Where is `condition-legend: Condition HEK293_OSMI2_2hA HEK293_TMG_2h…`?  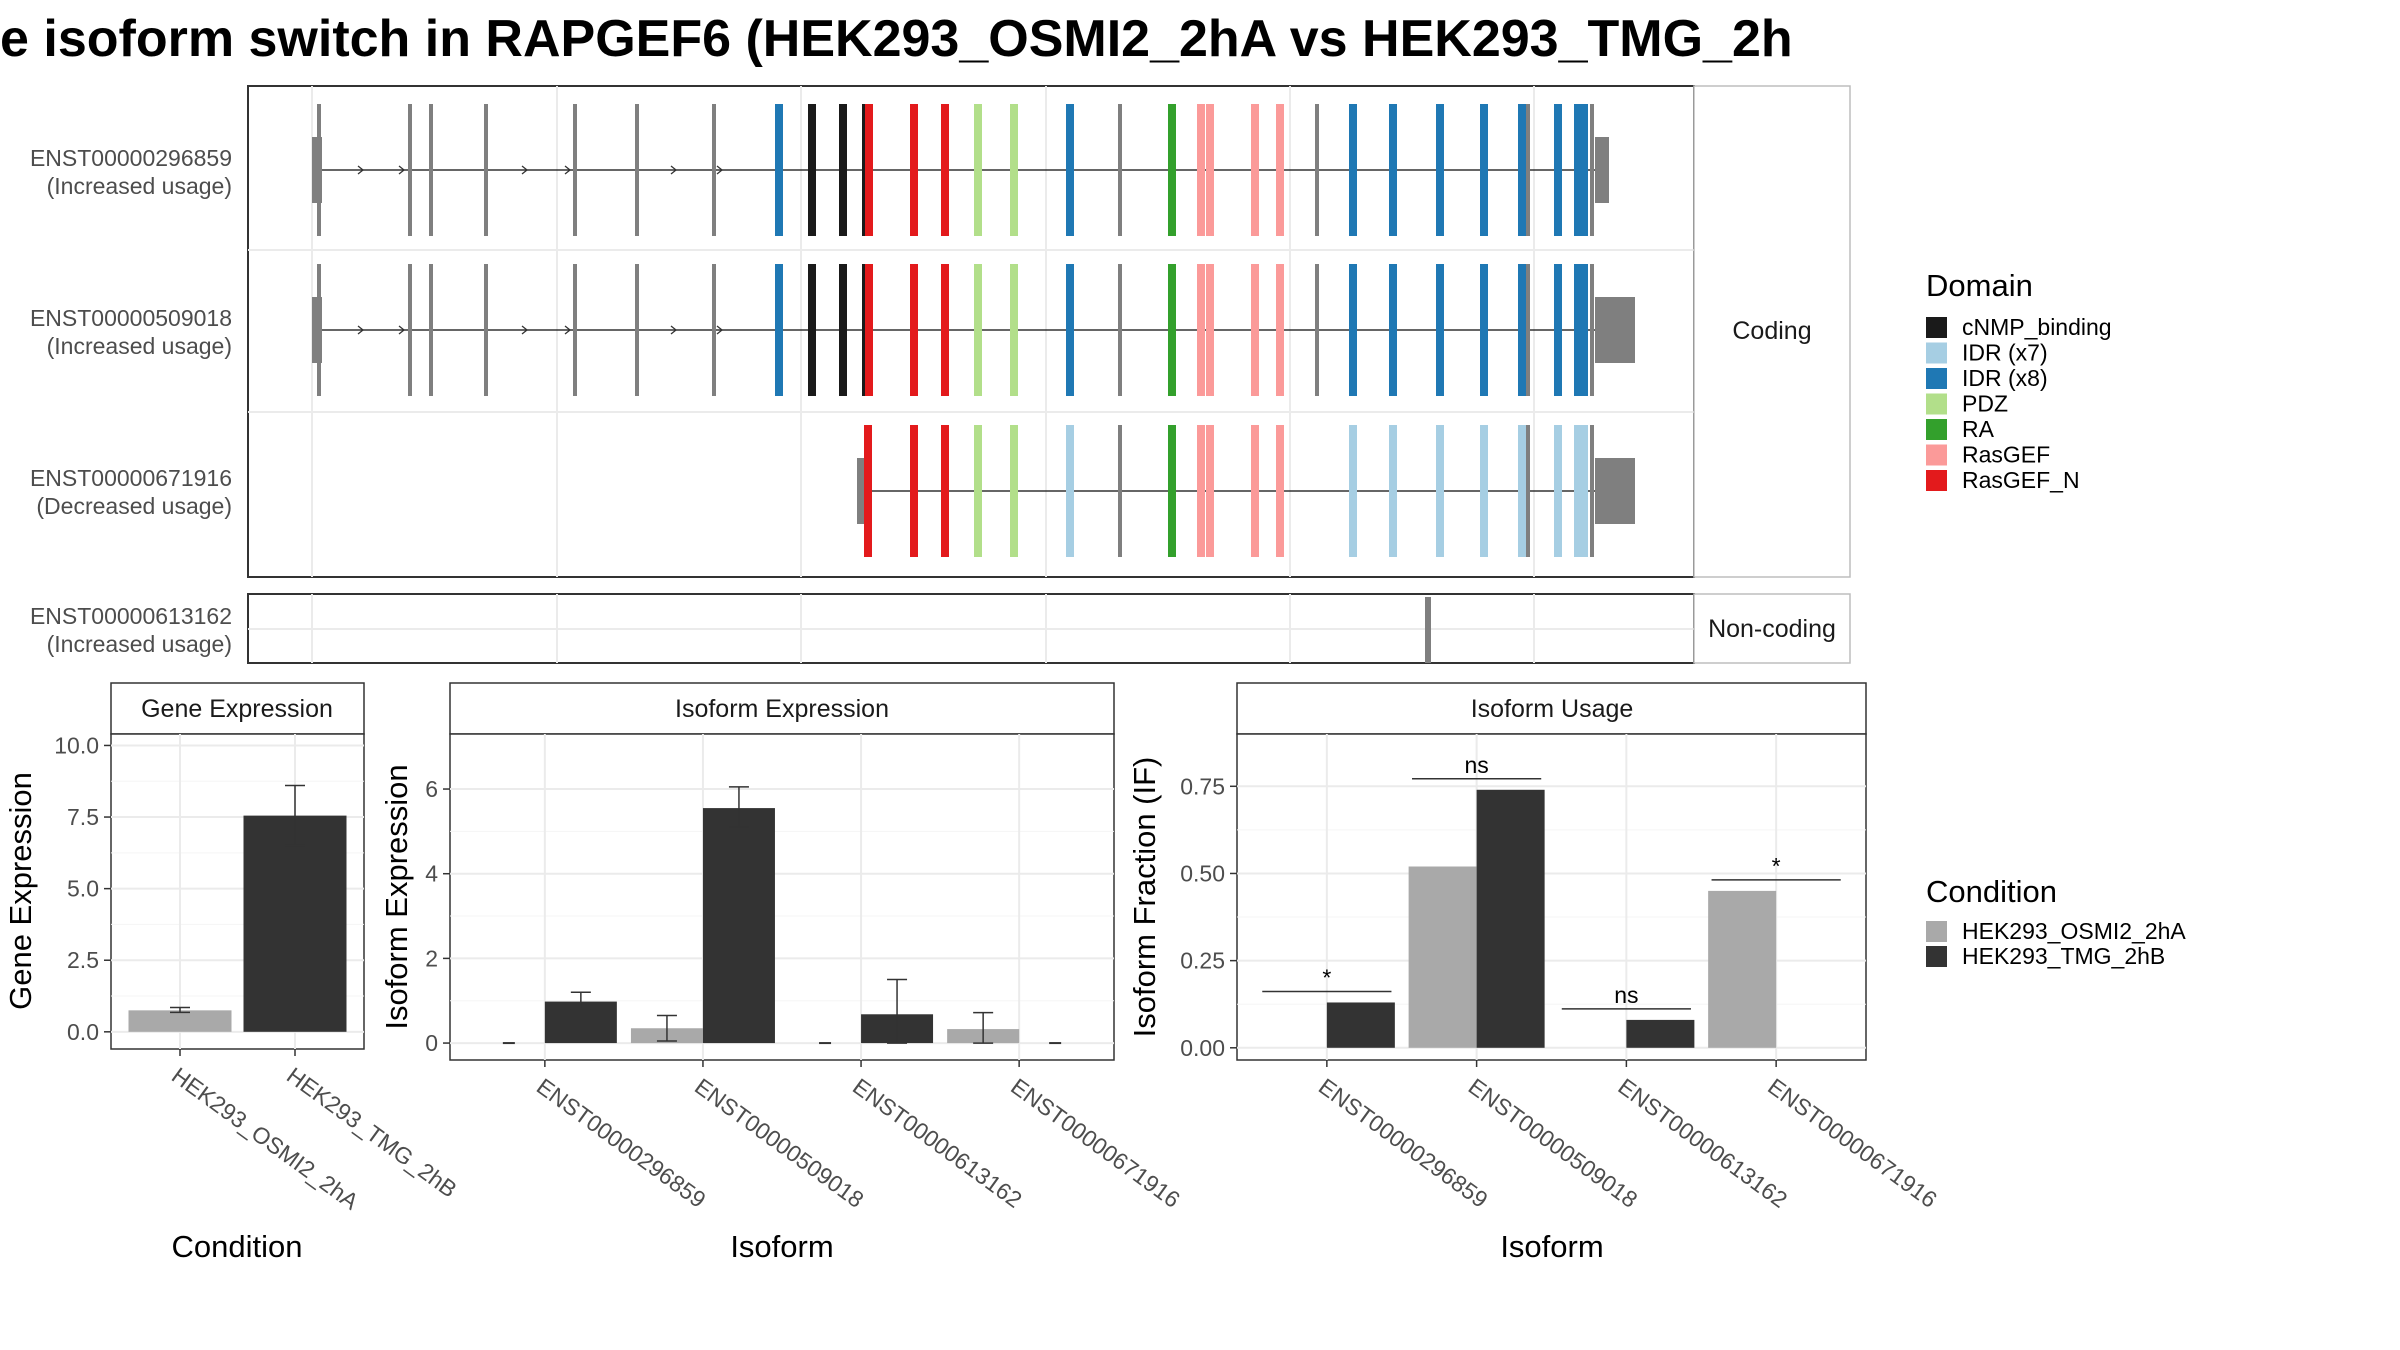 condition-legend: Condition HEK293_OSMI2_2hA HEK293_TMG_2h… is located at coordinates (2056, 921).